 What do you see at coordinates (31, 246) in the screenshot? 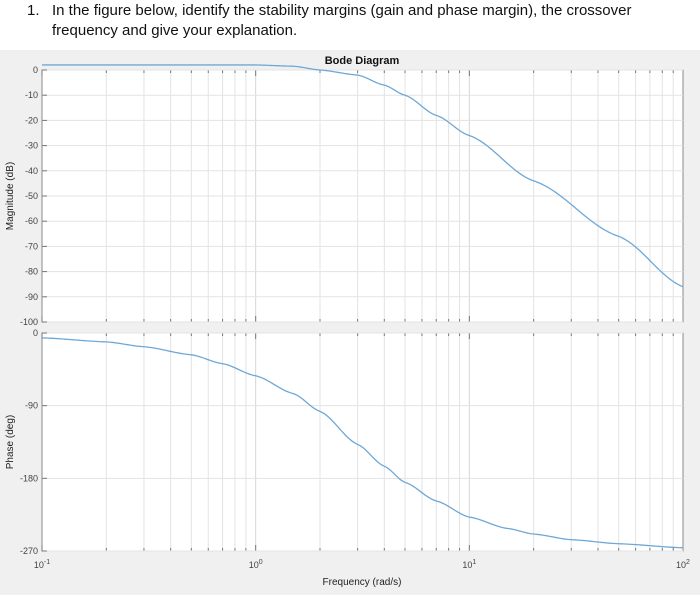
I see `magnitude-tick-label: -70` at bounding box center [31, 246].